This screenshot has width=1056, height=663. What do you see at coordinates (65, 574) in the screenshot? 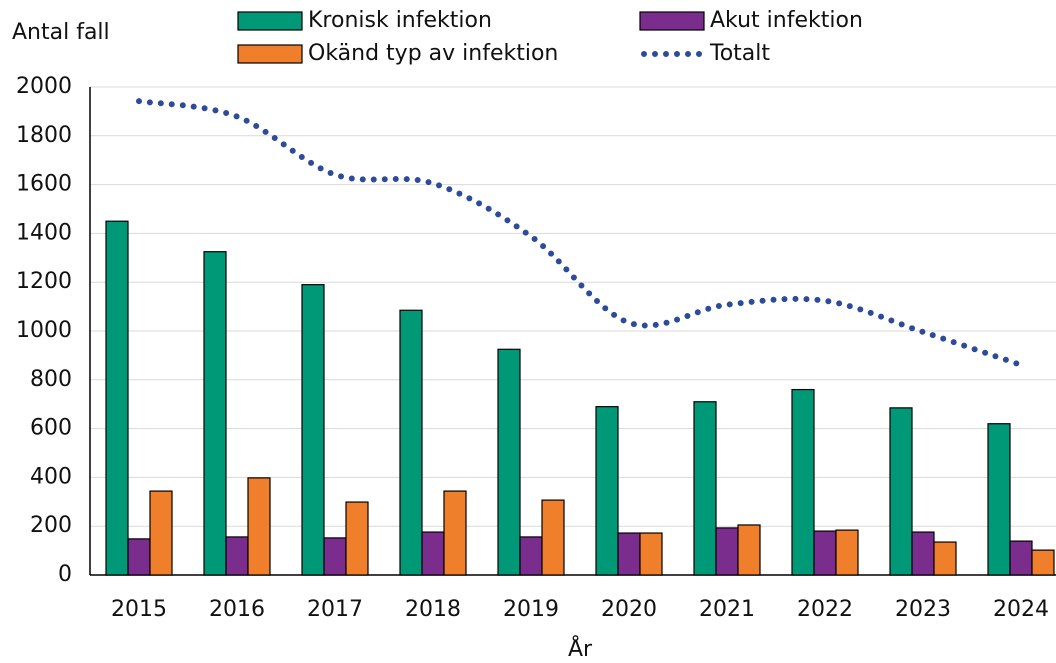
I see `y-tick-label: 0` at bounding box center [65, 574].